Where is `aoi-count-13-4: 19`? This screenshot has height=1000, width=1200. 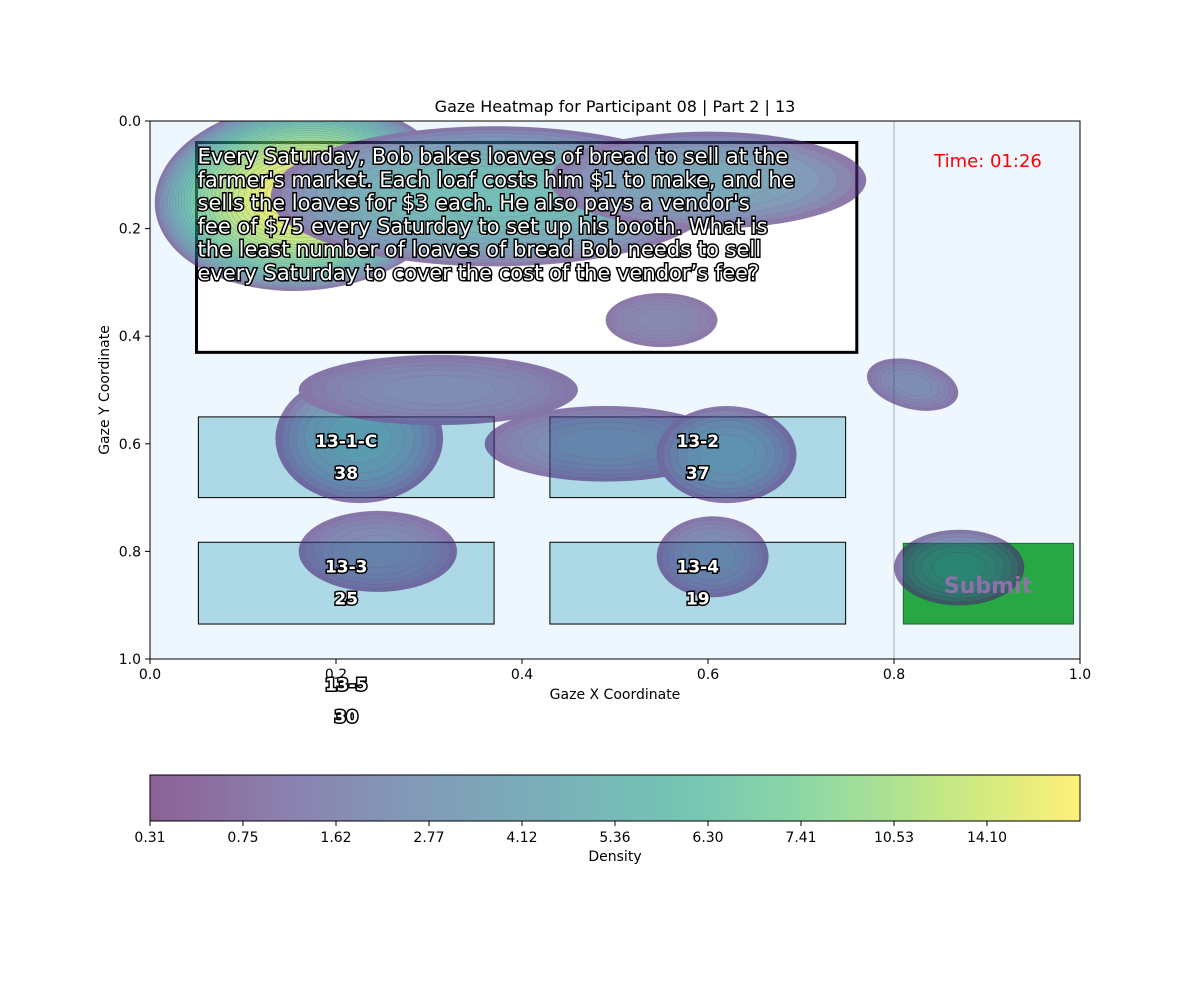 aoi-count-13-4: 19 is located at coordinates (698, 599).